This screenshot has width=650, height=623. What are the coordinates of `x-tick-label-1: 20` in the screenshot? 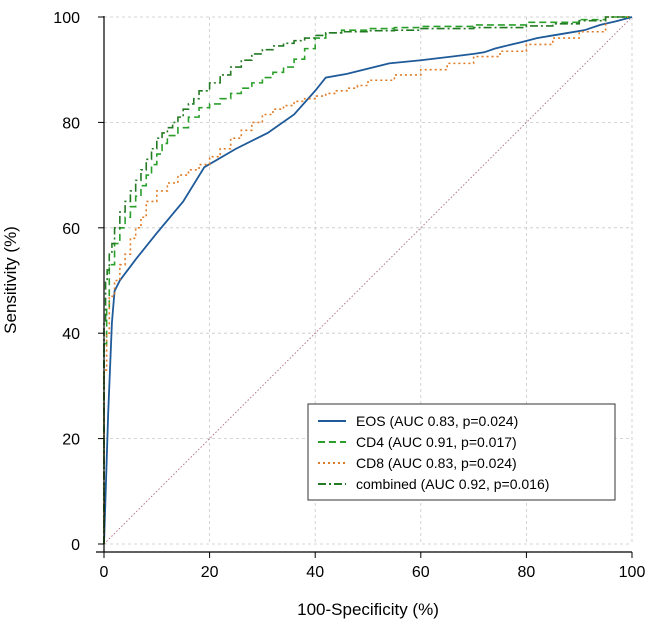 It's located at (210, 572).